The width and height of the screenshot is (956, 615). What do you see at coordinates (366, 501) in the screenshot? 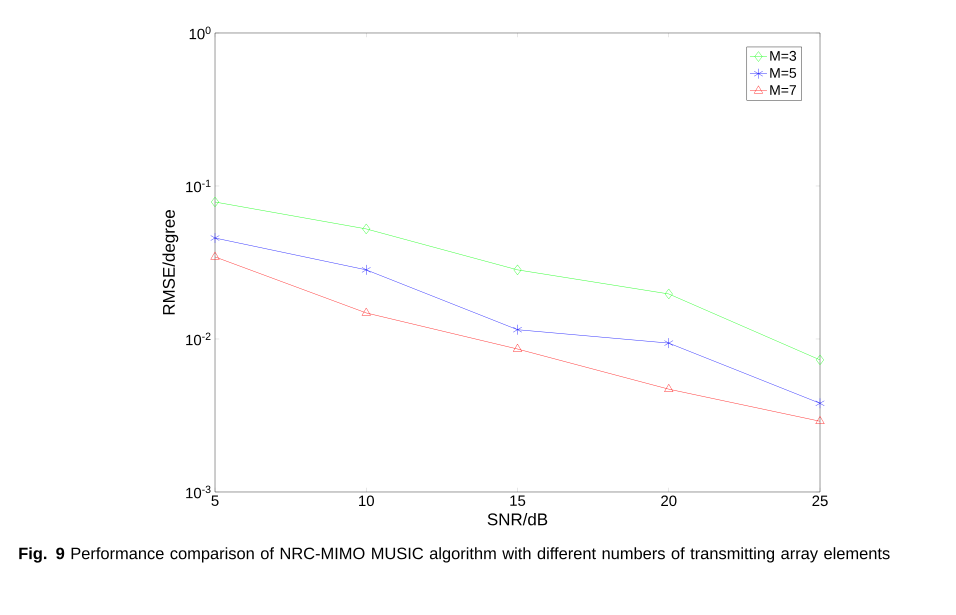
I see `x-tick-label: 10` at bounding box center [366, 501].